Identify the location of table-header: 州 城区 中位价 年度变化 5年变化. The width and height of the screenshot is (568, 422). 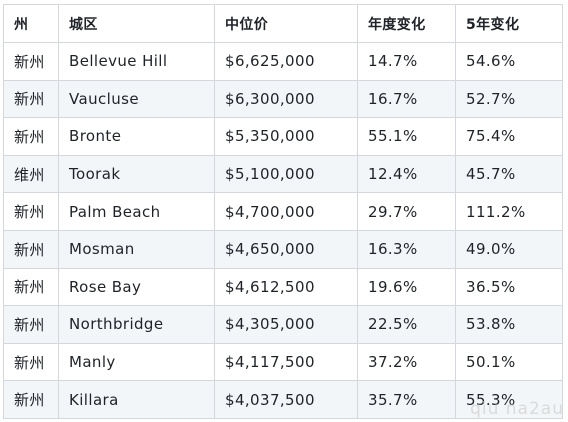
(283, 23).